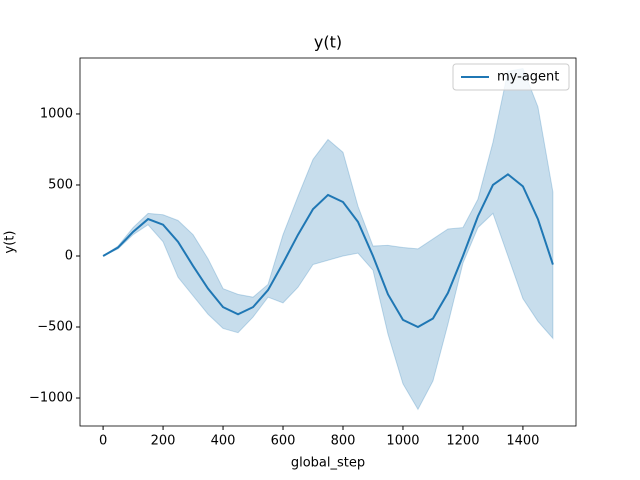 The width and height of the screenshot is (640, 480). I want to click on y-tick-label: 0, so click(69, 255).